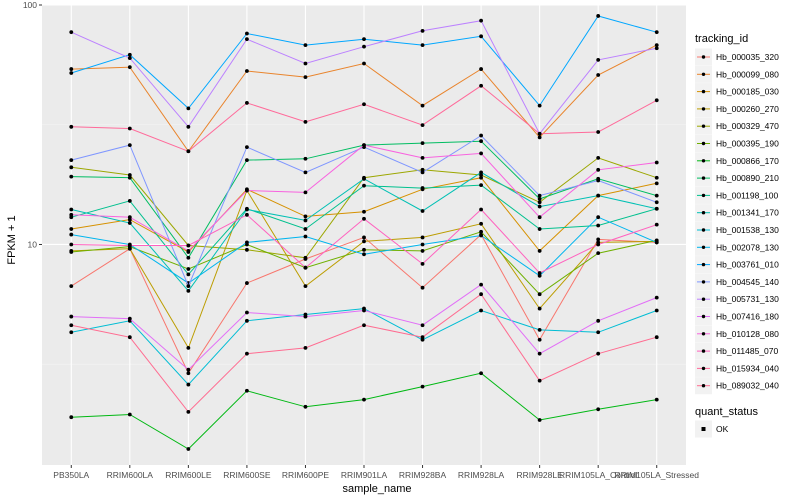  I want to click on y-tick-label: 10, so click(33, 244).